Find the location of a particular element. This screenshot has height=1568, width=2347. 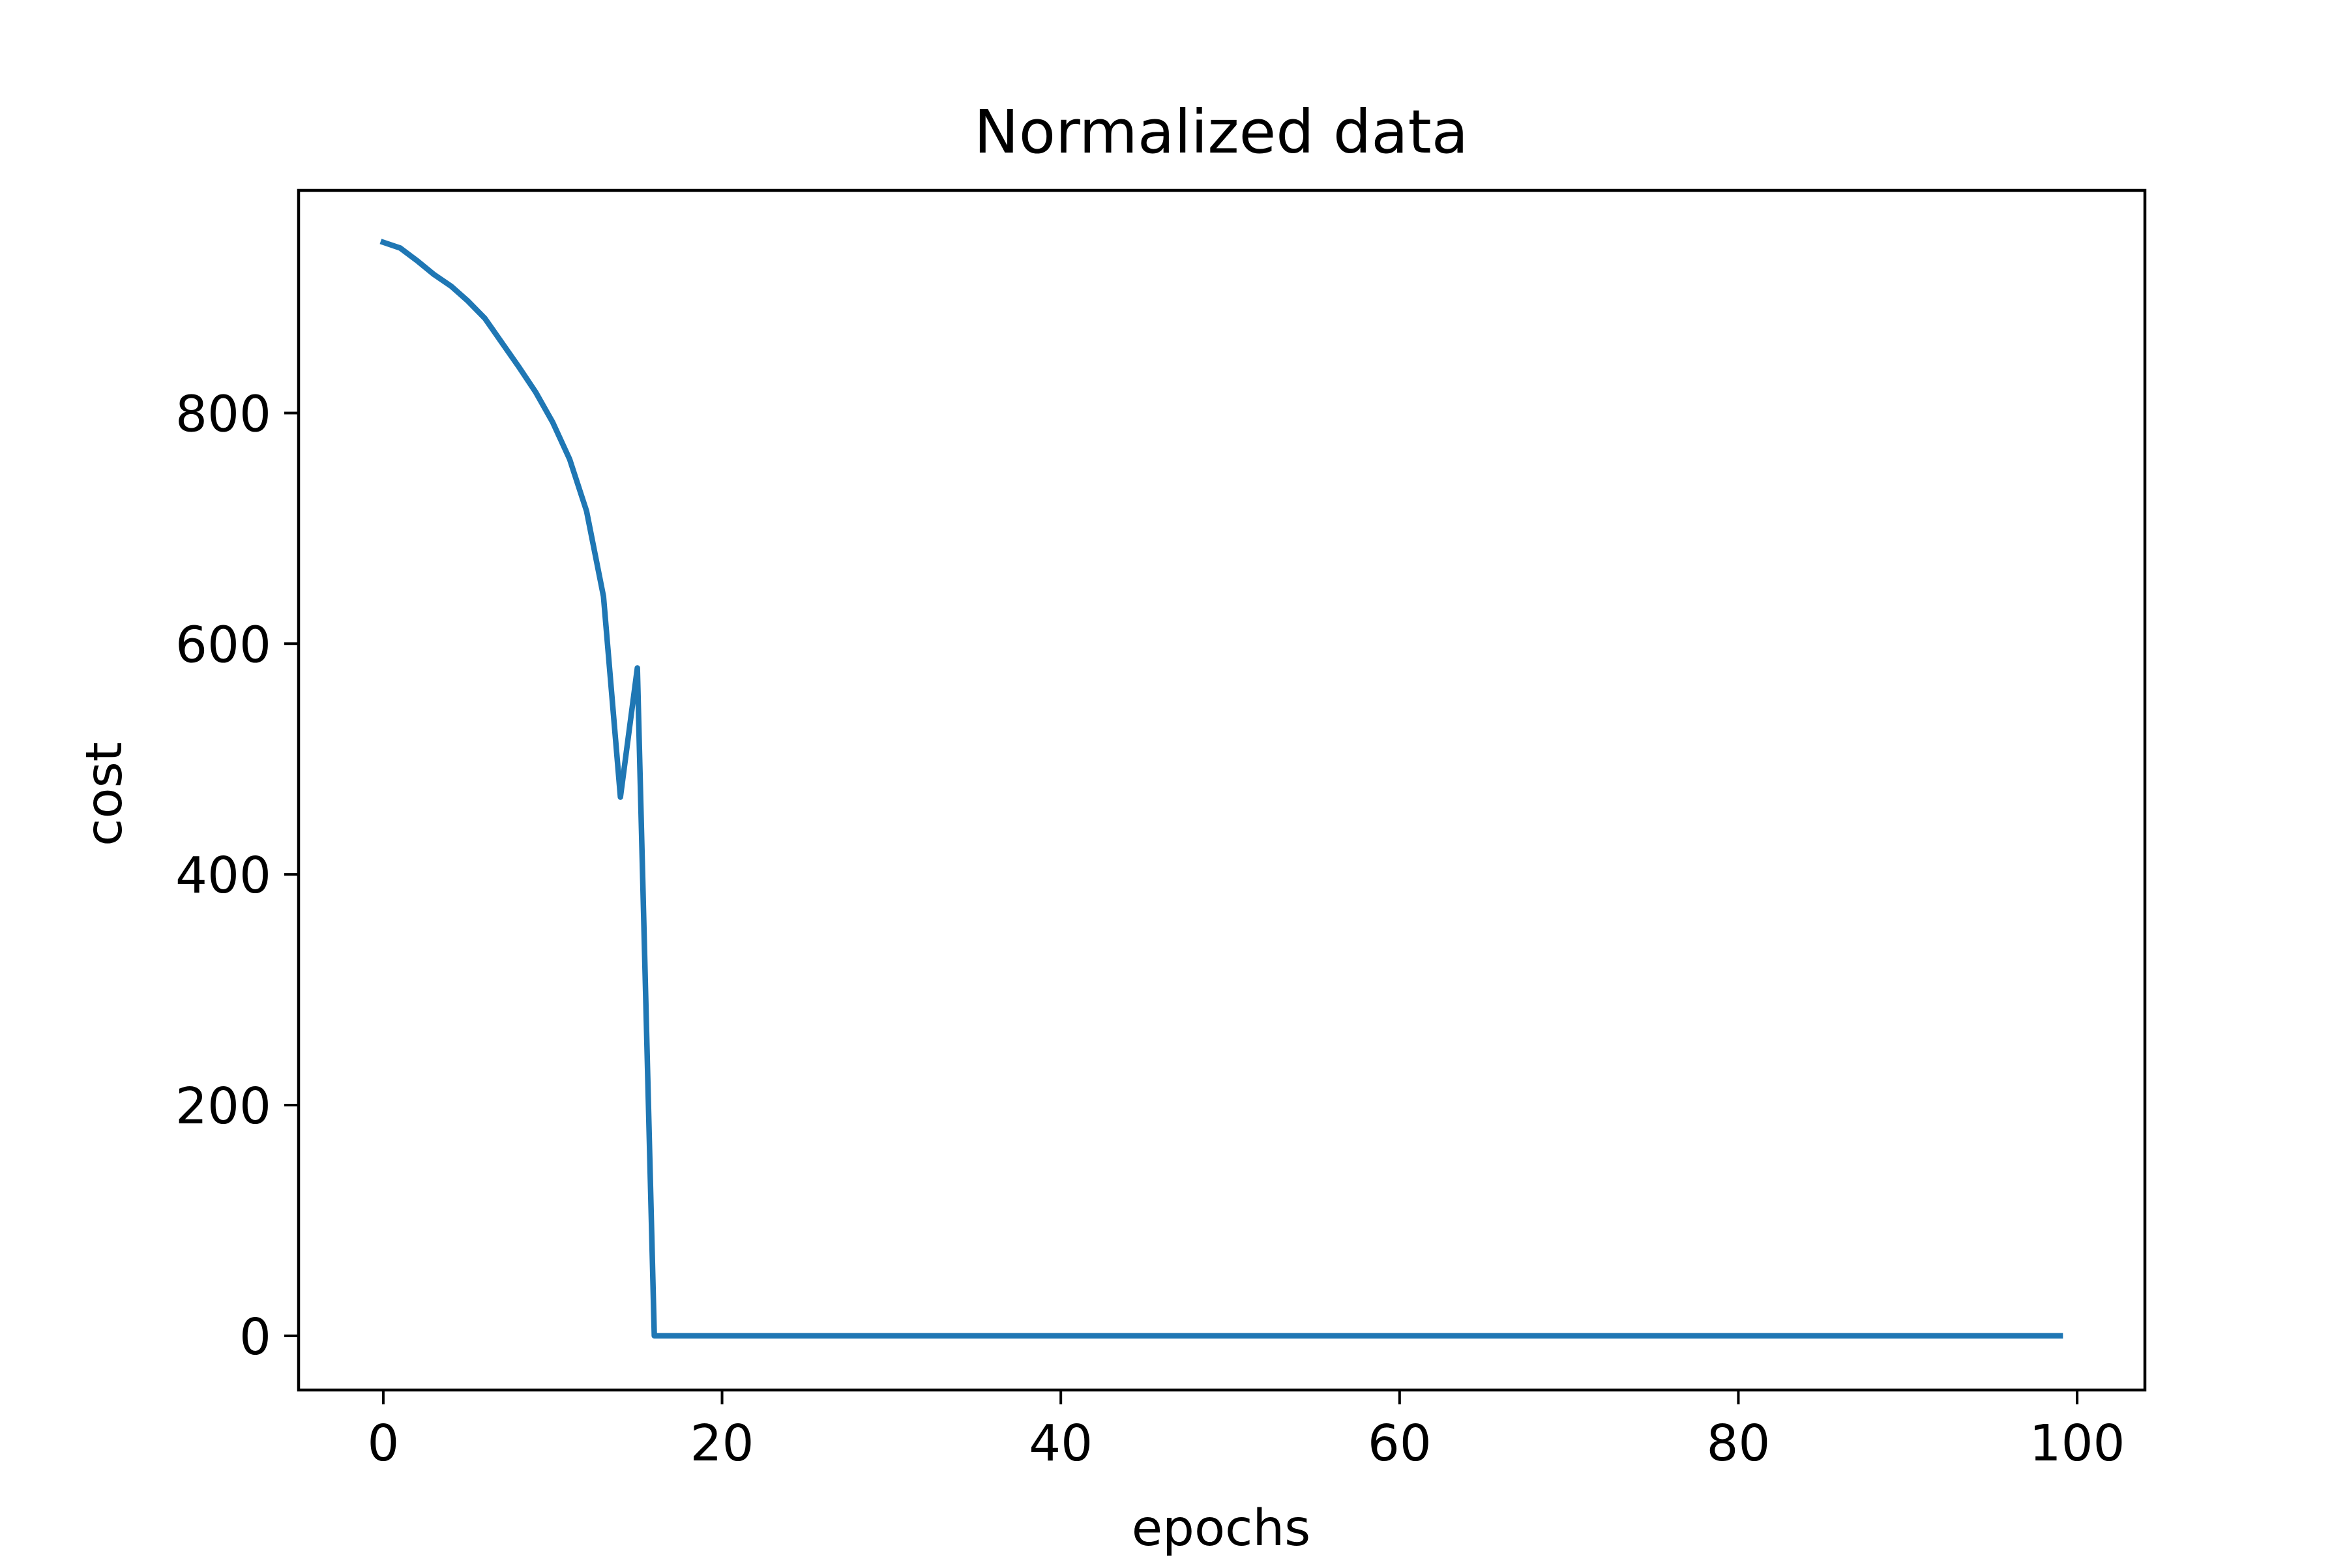

x-tick-label: 60 is located at coordinates (1400, 1444).